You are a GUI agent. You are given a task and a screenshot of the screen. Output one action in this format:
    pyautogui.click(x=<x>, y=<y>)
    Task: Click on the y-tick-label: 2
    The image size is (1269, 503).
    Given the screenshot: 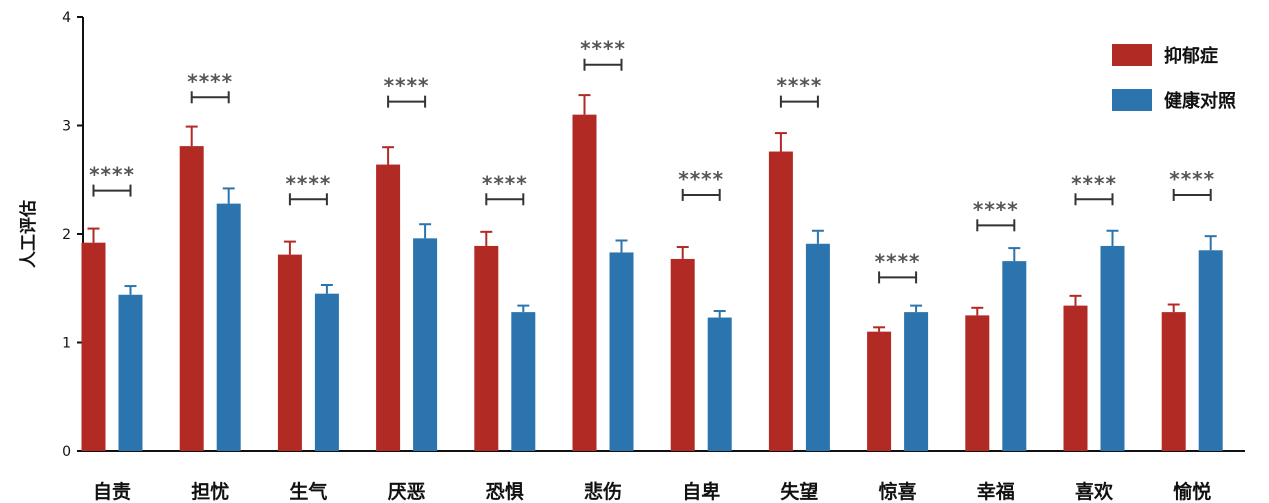 What is the action you would take?
    pyautogui.click(x=66, y=235)
    